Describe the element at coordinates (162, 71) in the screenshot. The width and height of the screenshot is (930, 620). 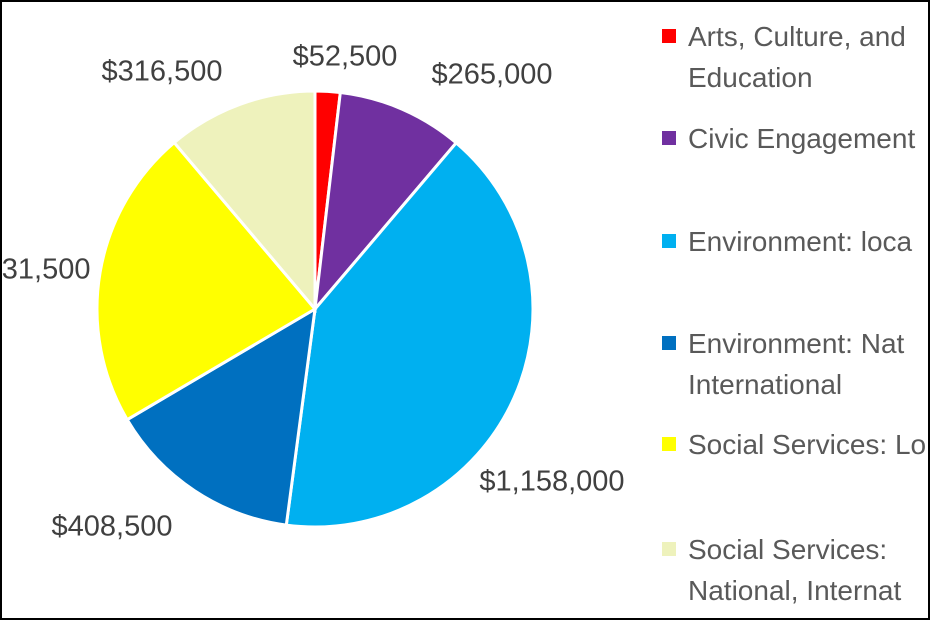
I see `data-label: $316,500` at that location.